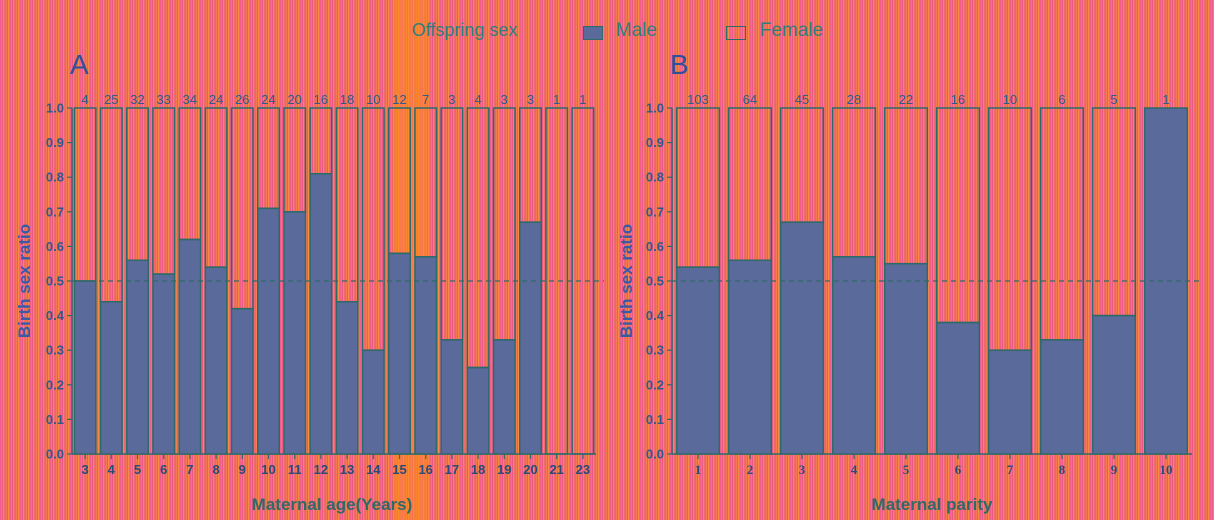  I want to click on panel-b-y-tick-label: 0.0, so click(655, 454).